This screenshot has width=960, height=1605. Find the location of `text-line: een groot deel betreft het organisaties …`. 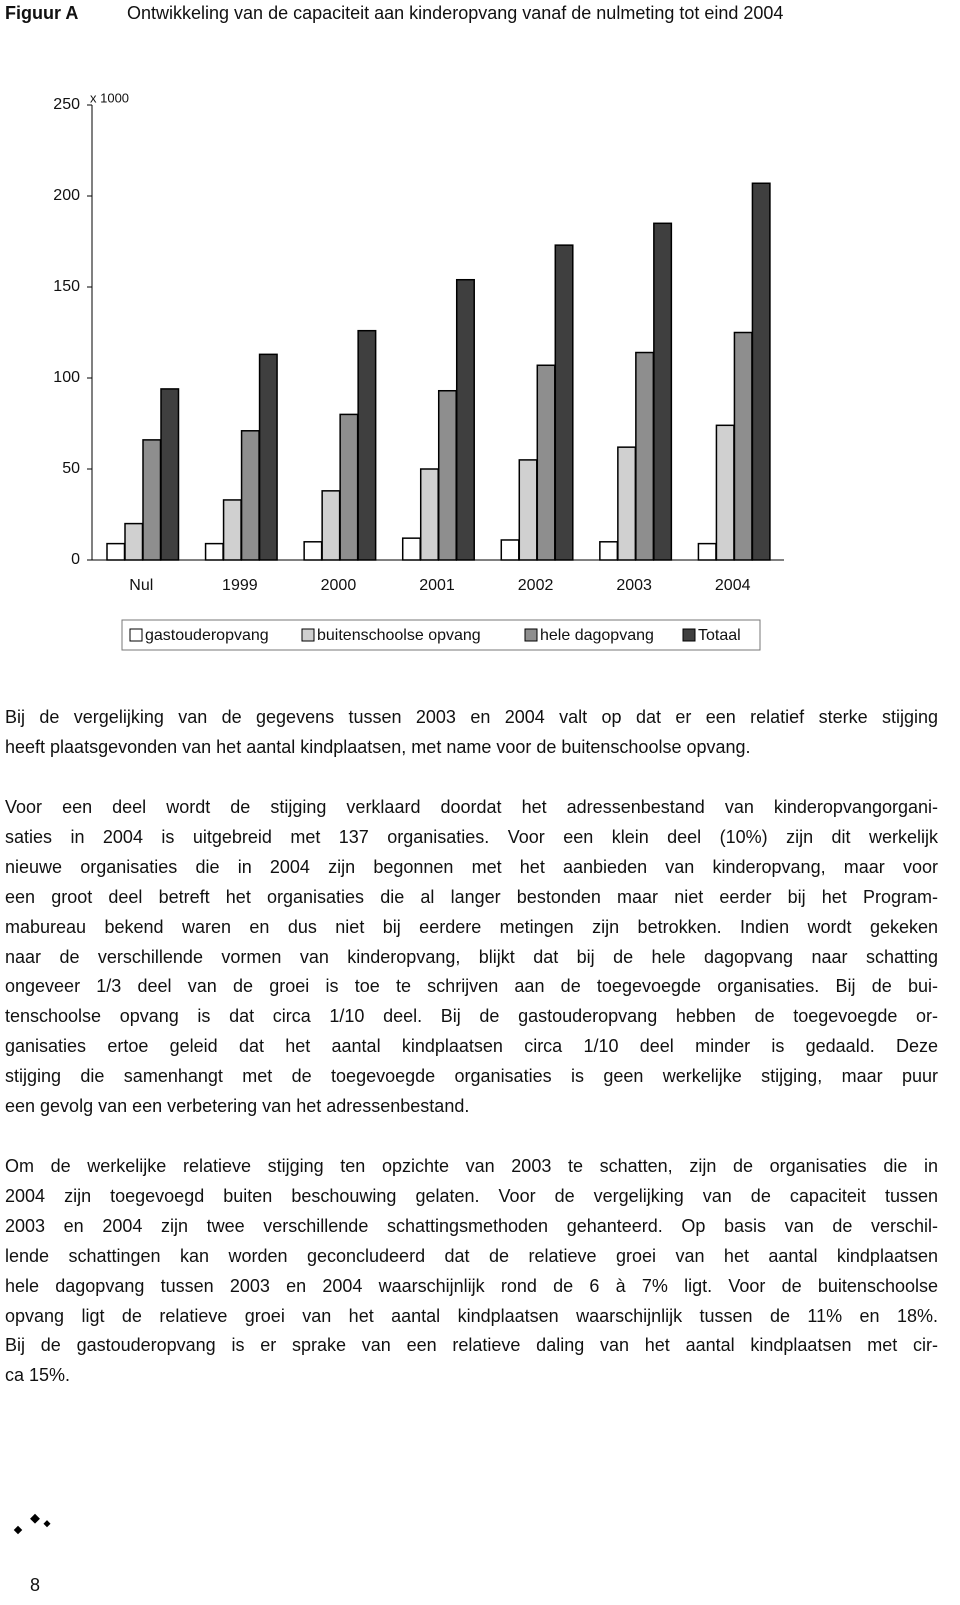

text-line: een groot deel betreft het organisaties … is located at coordinates (471, 896).